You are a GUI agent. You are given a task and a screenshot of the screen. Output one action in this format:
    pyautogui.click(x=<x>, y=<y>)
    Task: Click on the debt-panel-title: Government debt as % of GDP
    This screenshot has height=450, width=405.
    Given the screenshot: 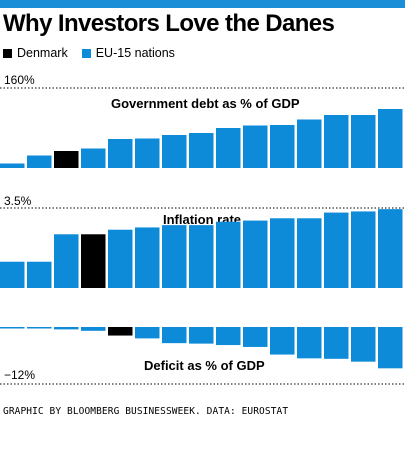 What is the action you would take?
    pyautogui.click(x=205, y=103)
    